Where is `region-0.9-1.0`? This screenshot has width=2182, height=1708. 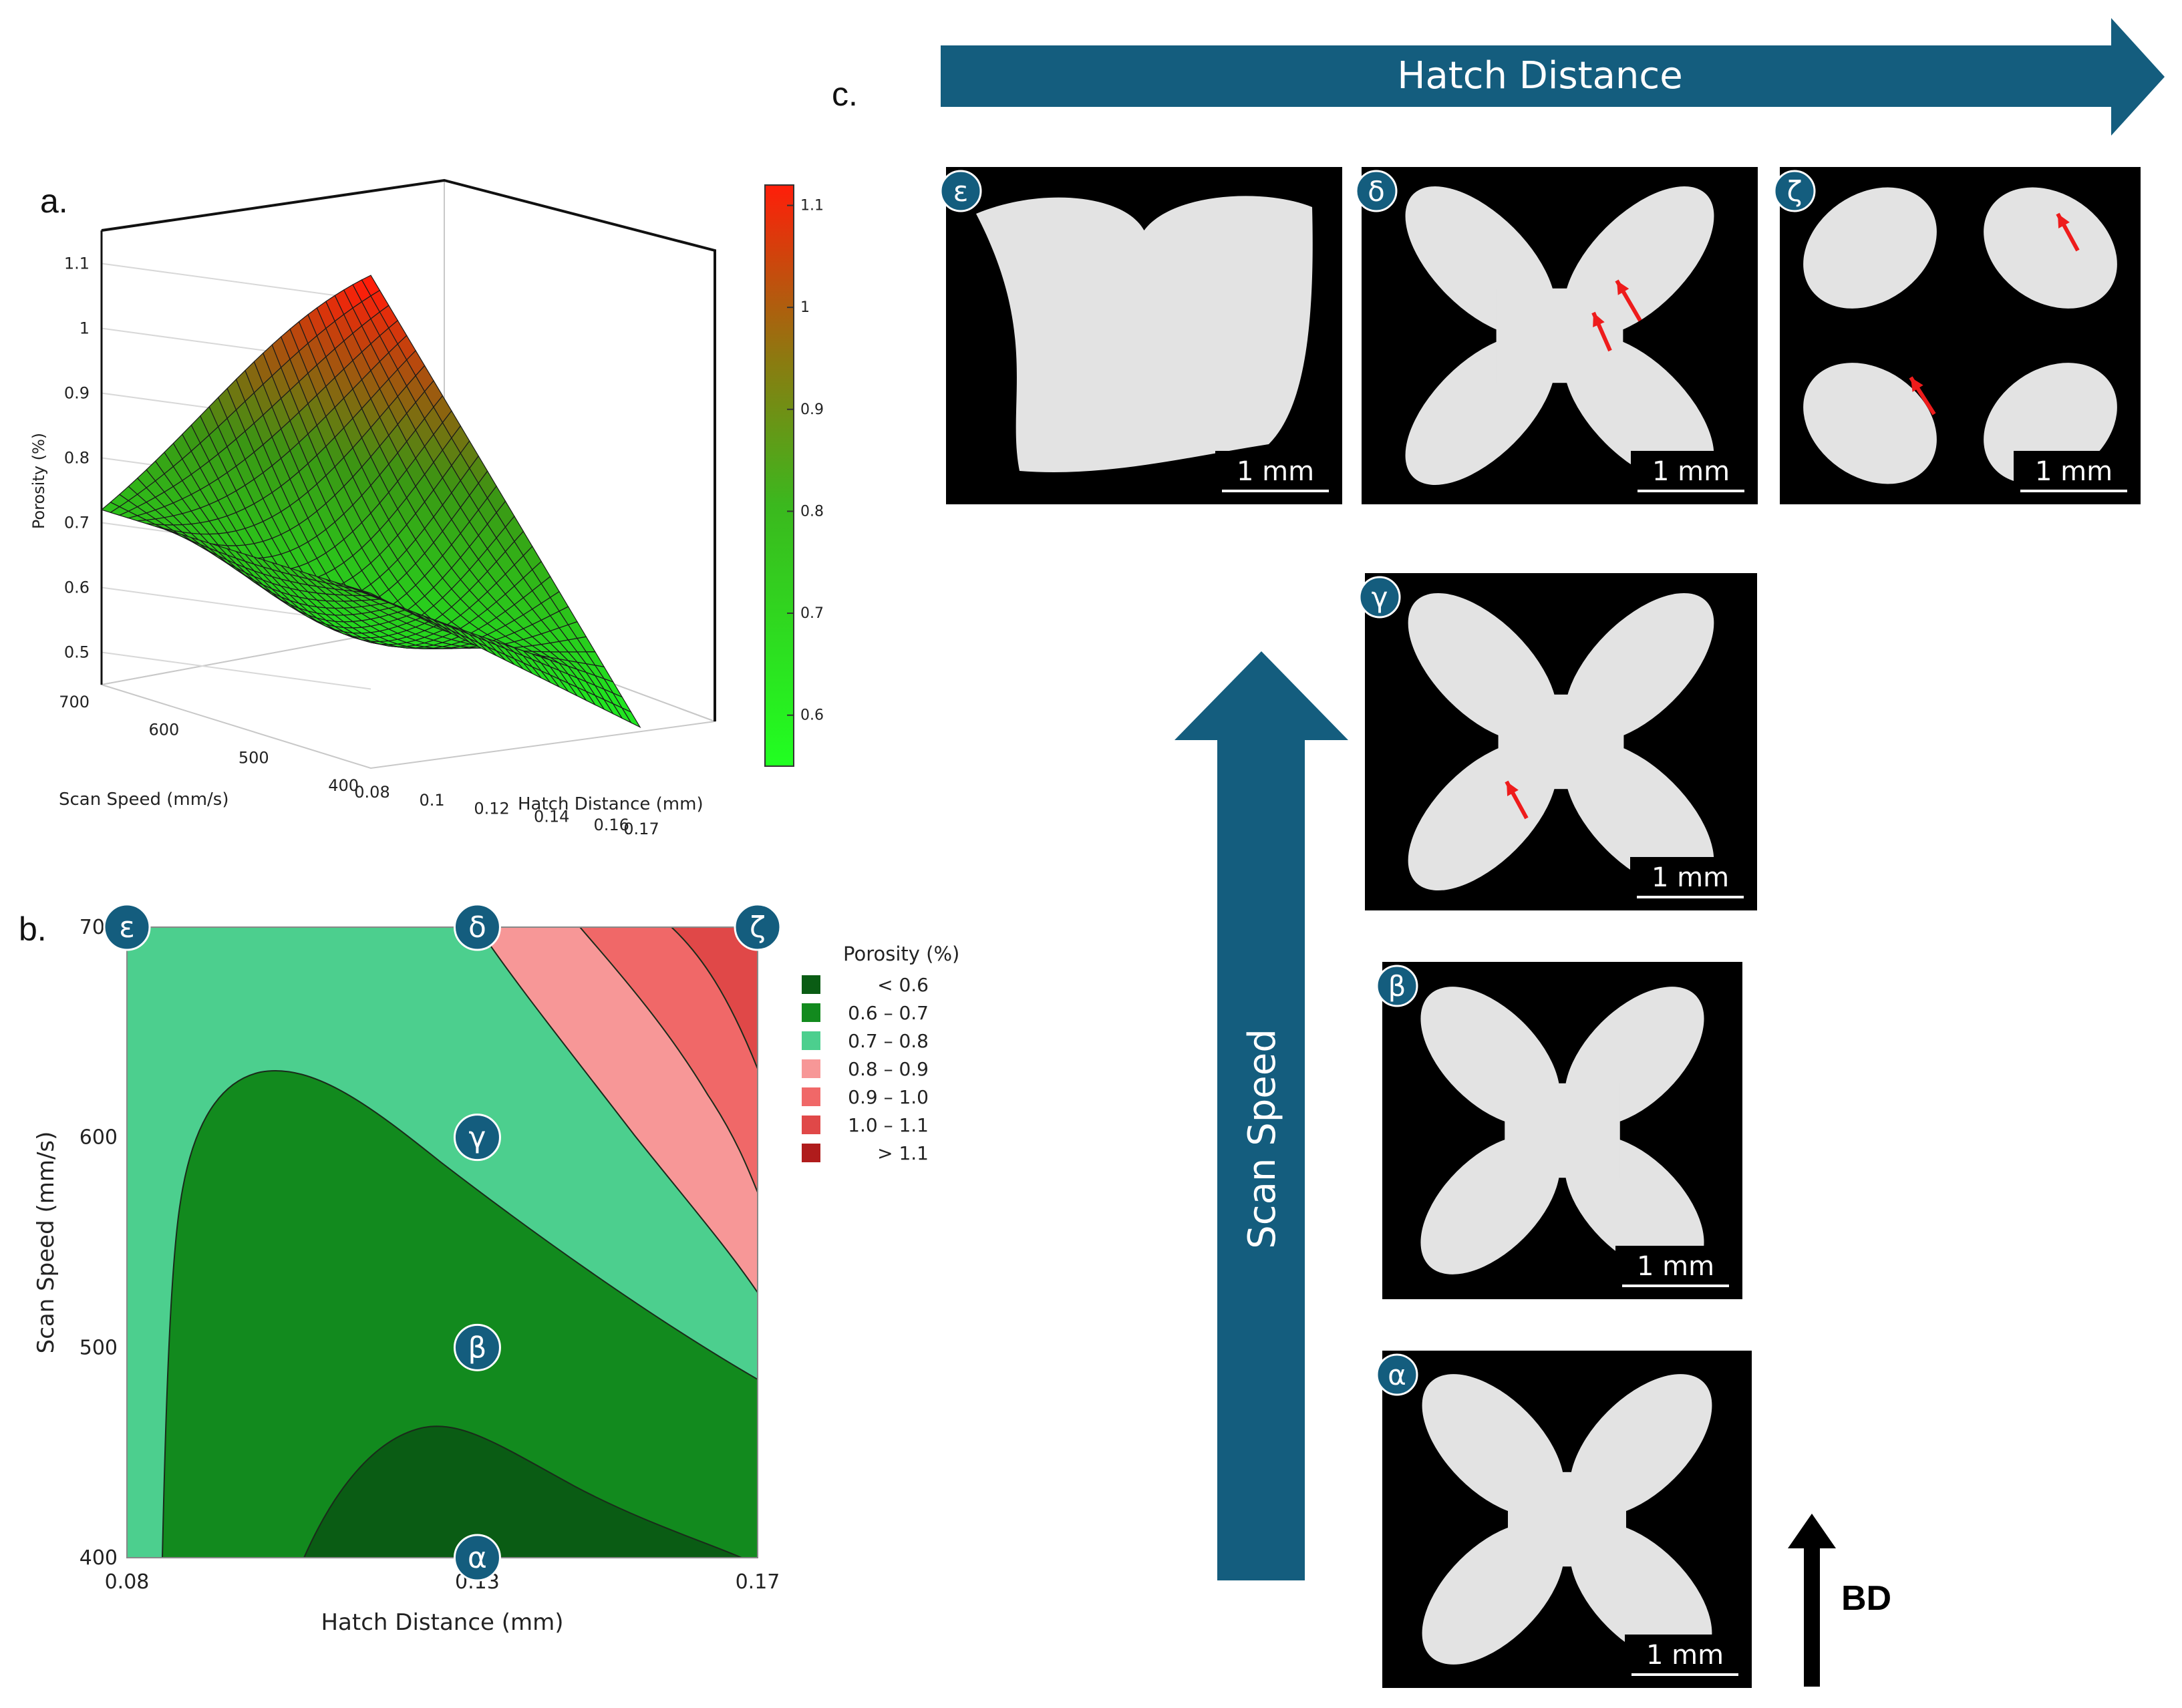
region-0.9-1.0 is located at coordinates (668, 1060).